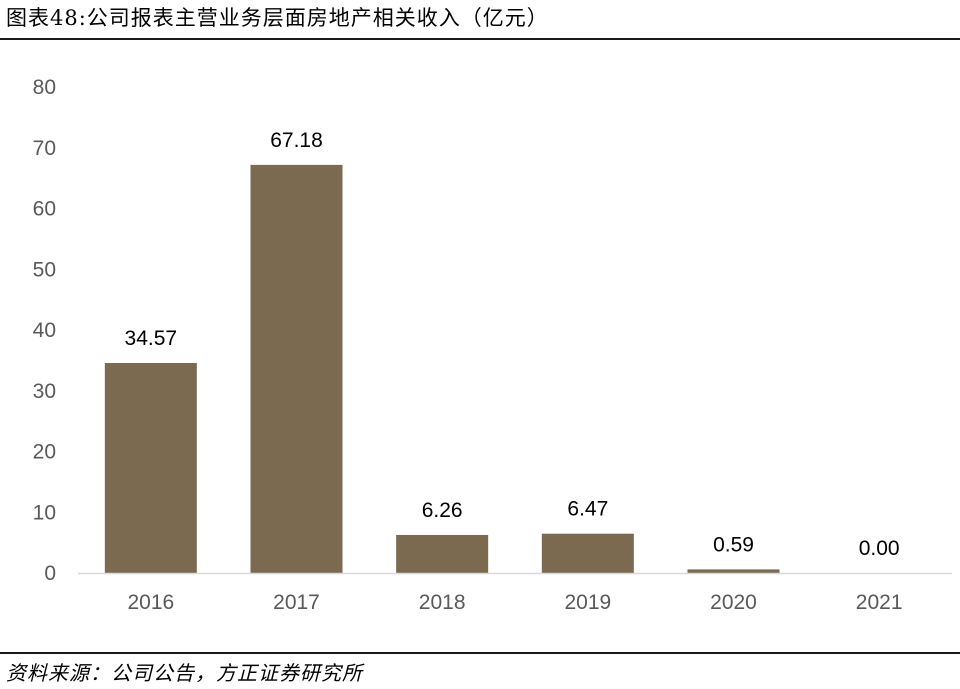 Image resolution: width=960 pixels, height=689 pixels. I want to click on bar-2016, so click(150, 467).